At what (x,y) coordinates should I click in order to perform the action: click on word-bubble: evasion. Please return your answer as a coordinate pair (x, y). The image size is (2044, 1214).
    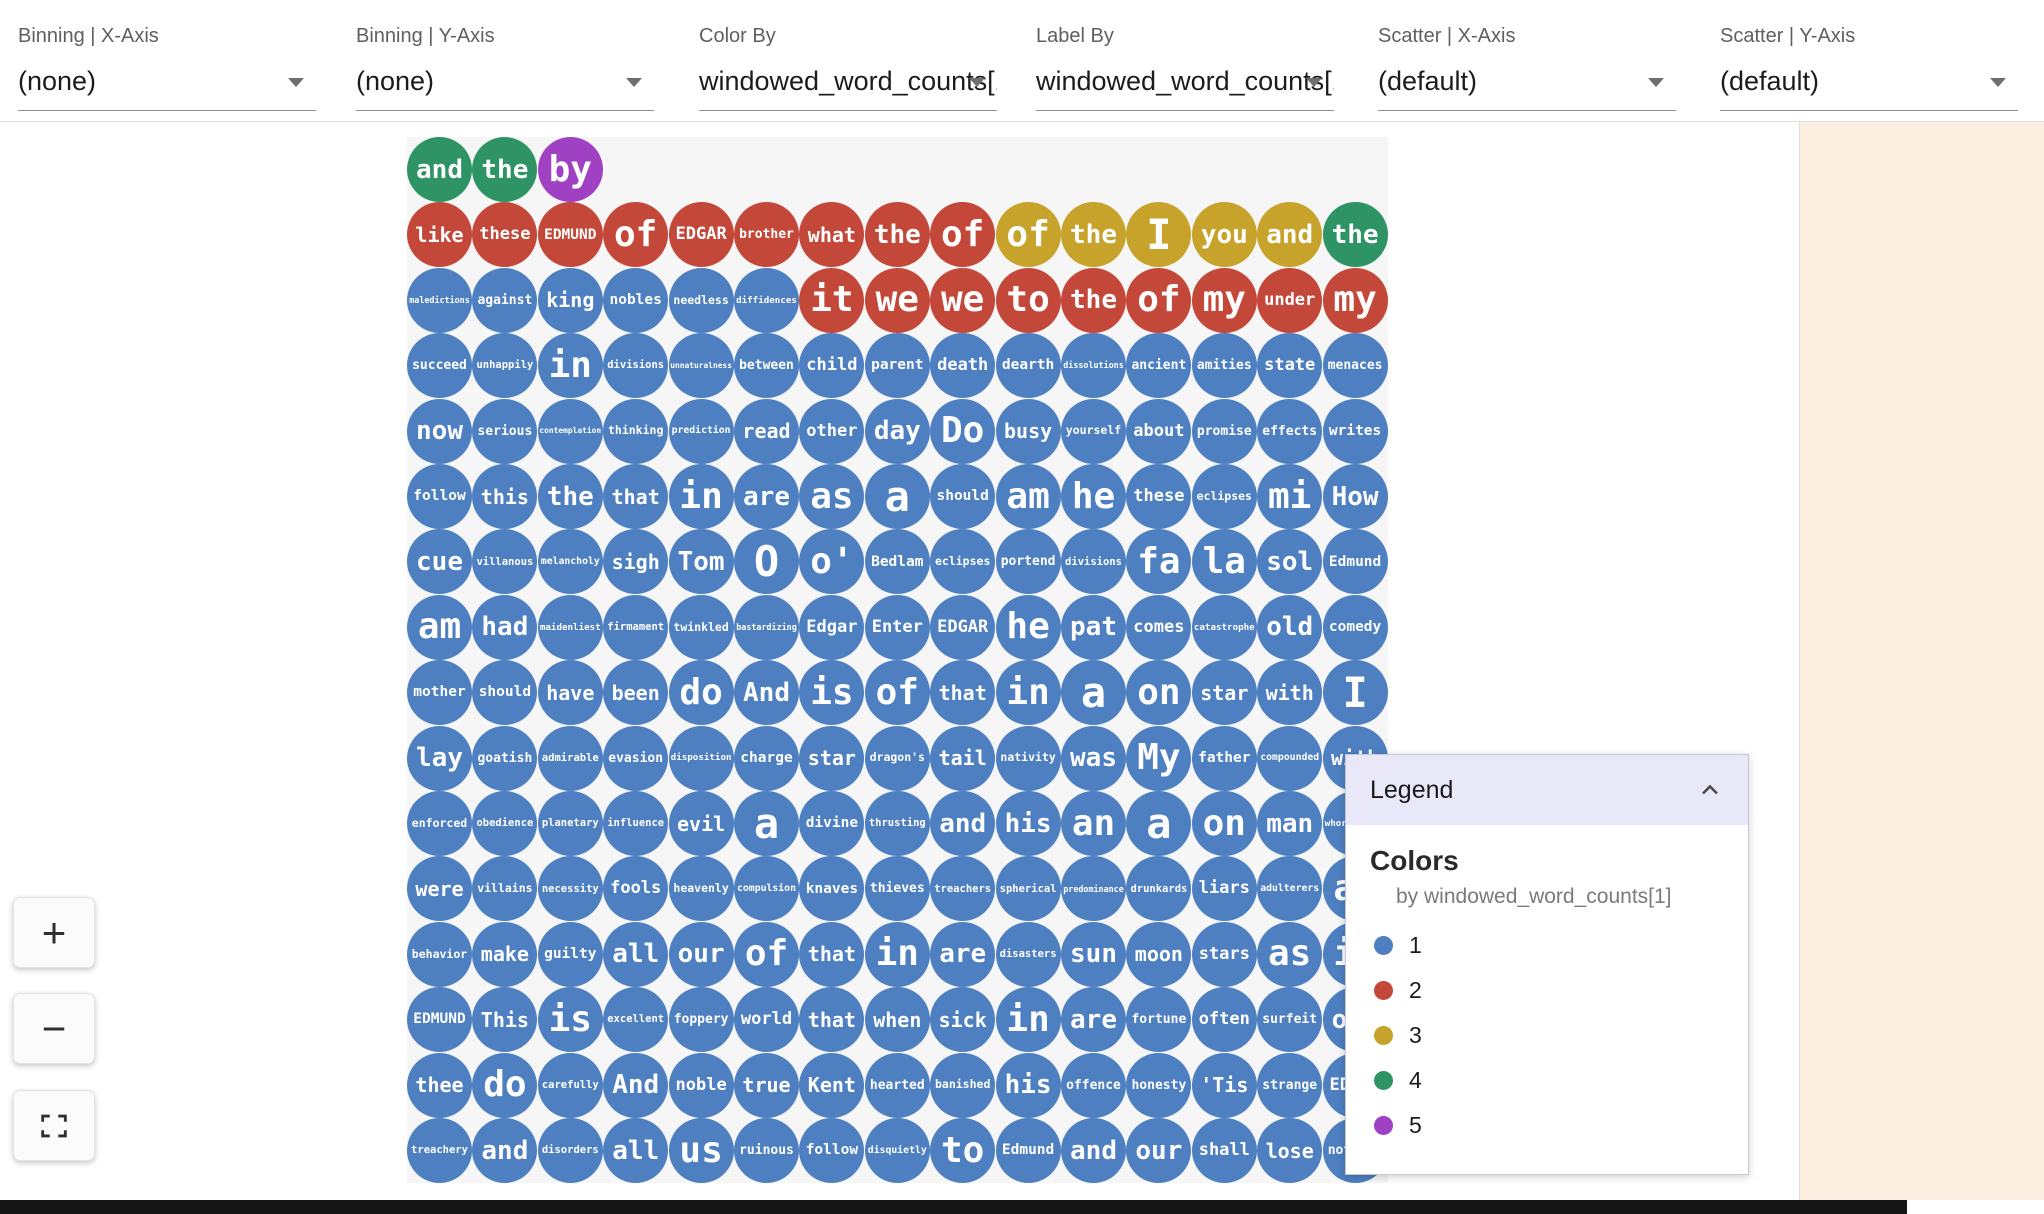
    Looking at the image, I should click on (636, 758).